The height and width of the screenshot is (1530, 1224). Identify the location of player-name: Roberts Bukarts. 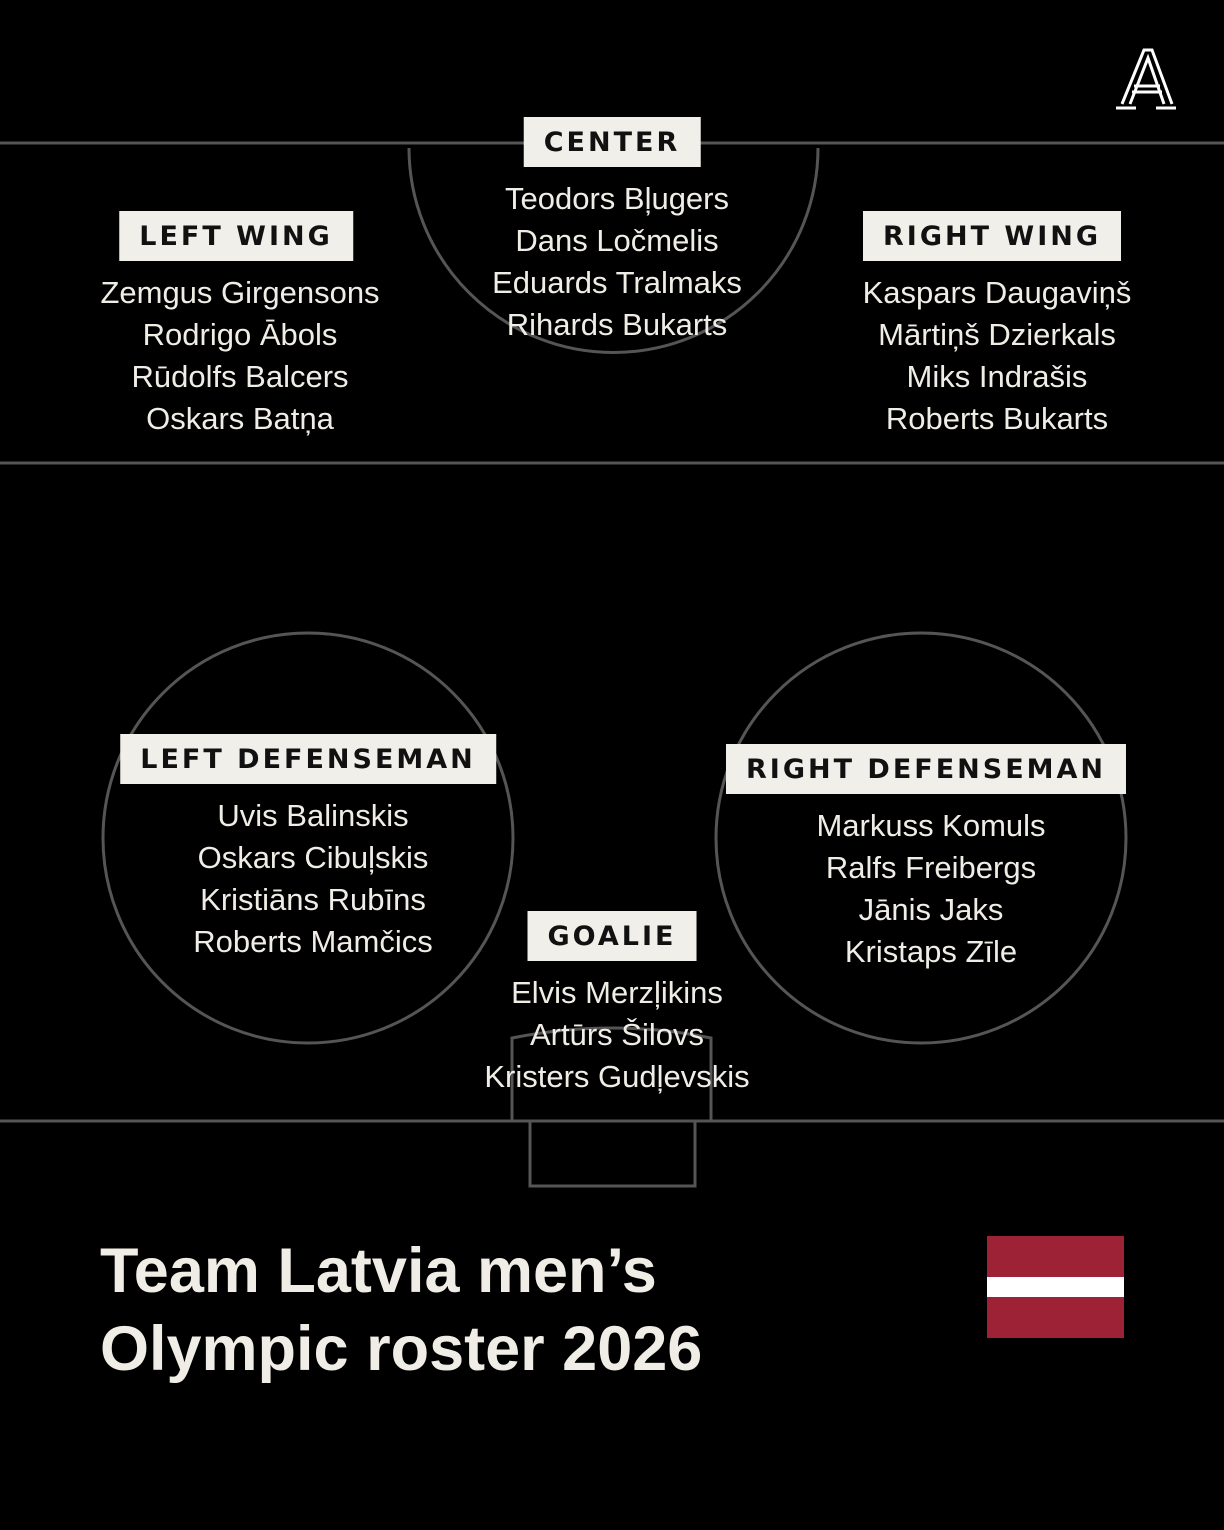
(997, 418).